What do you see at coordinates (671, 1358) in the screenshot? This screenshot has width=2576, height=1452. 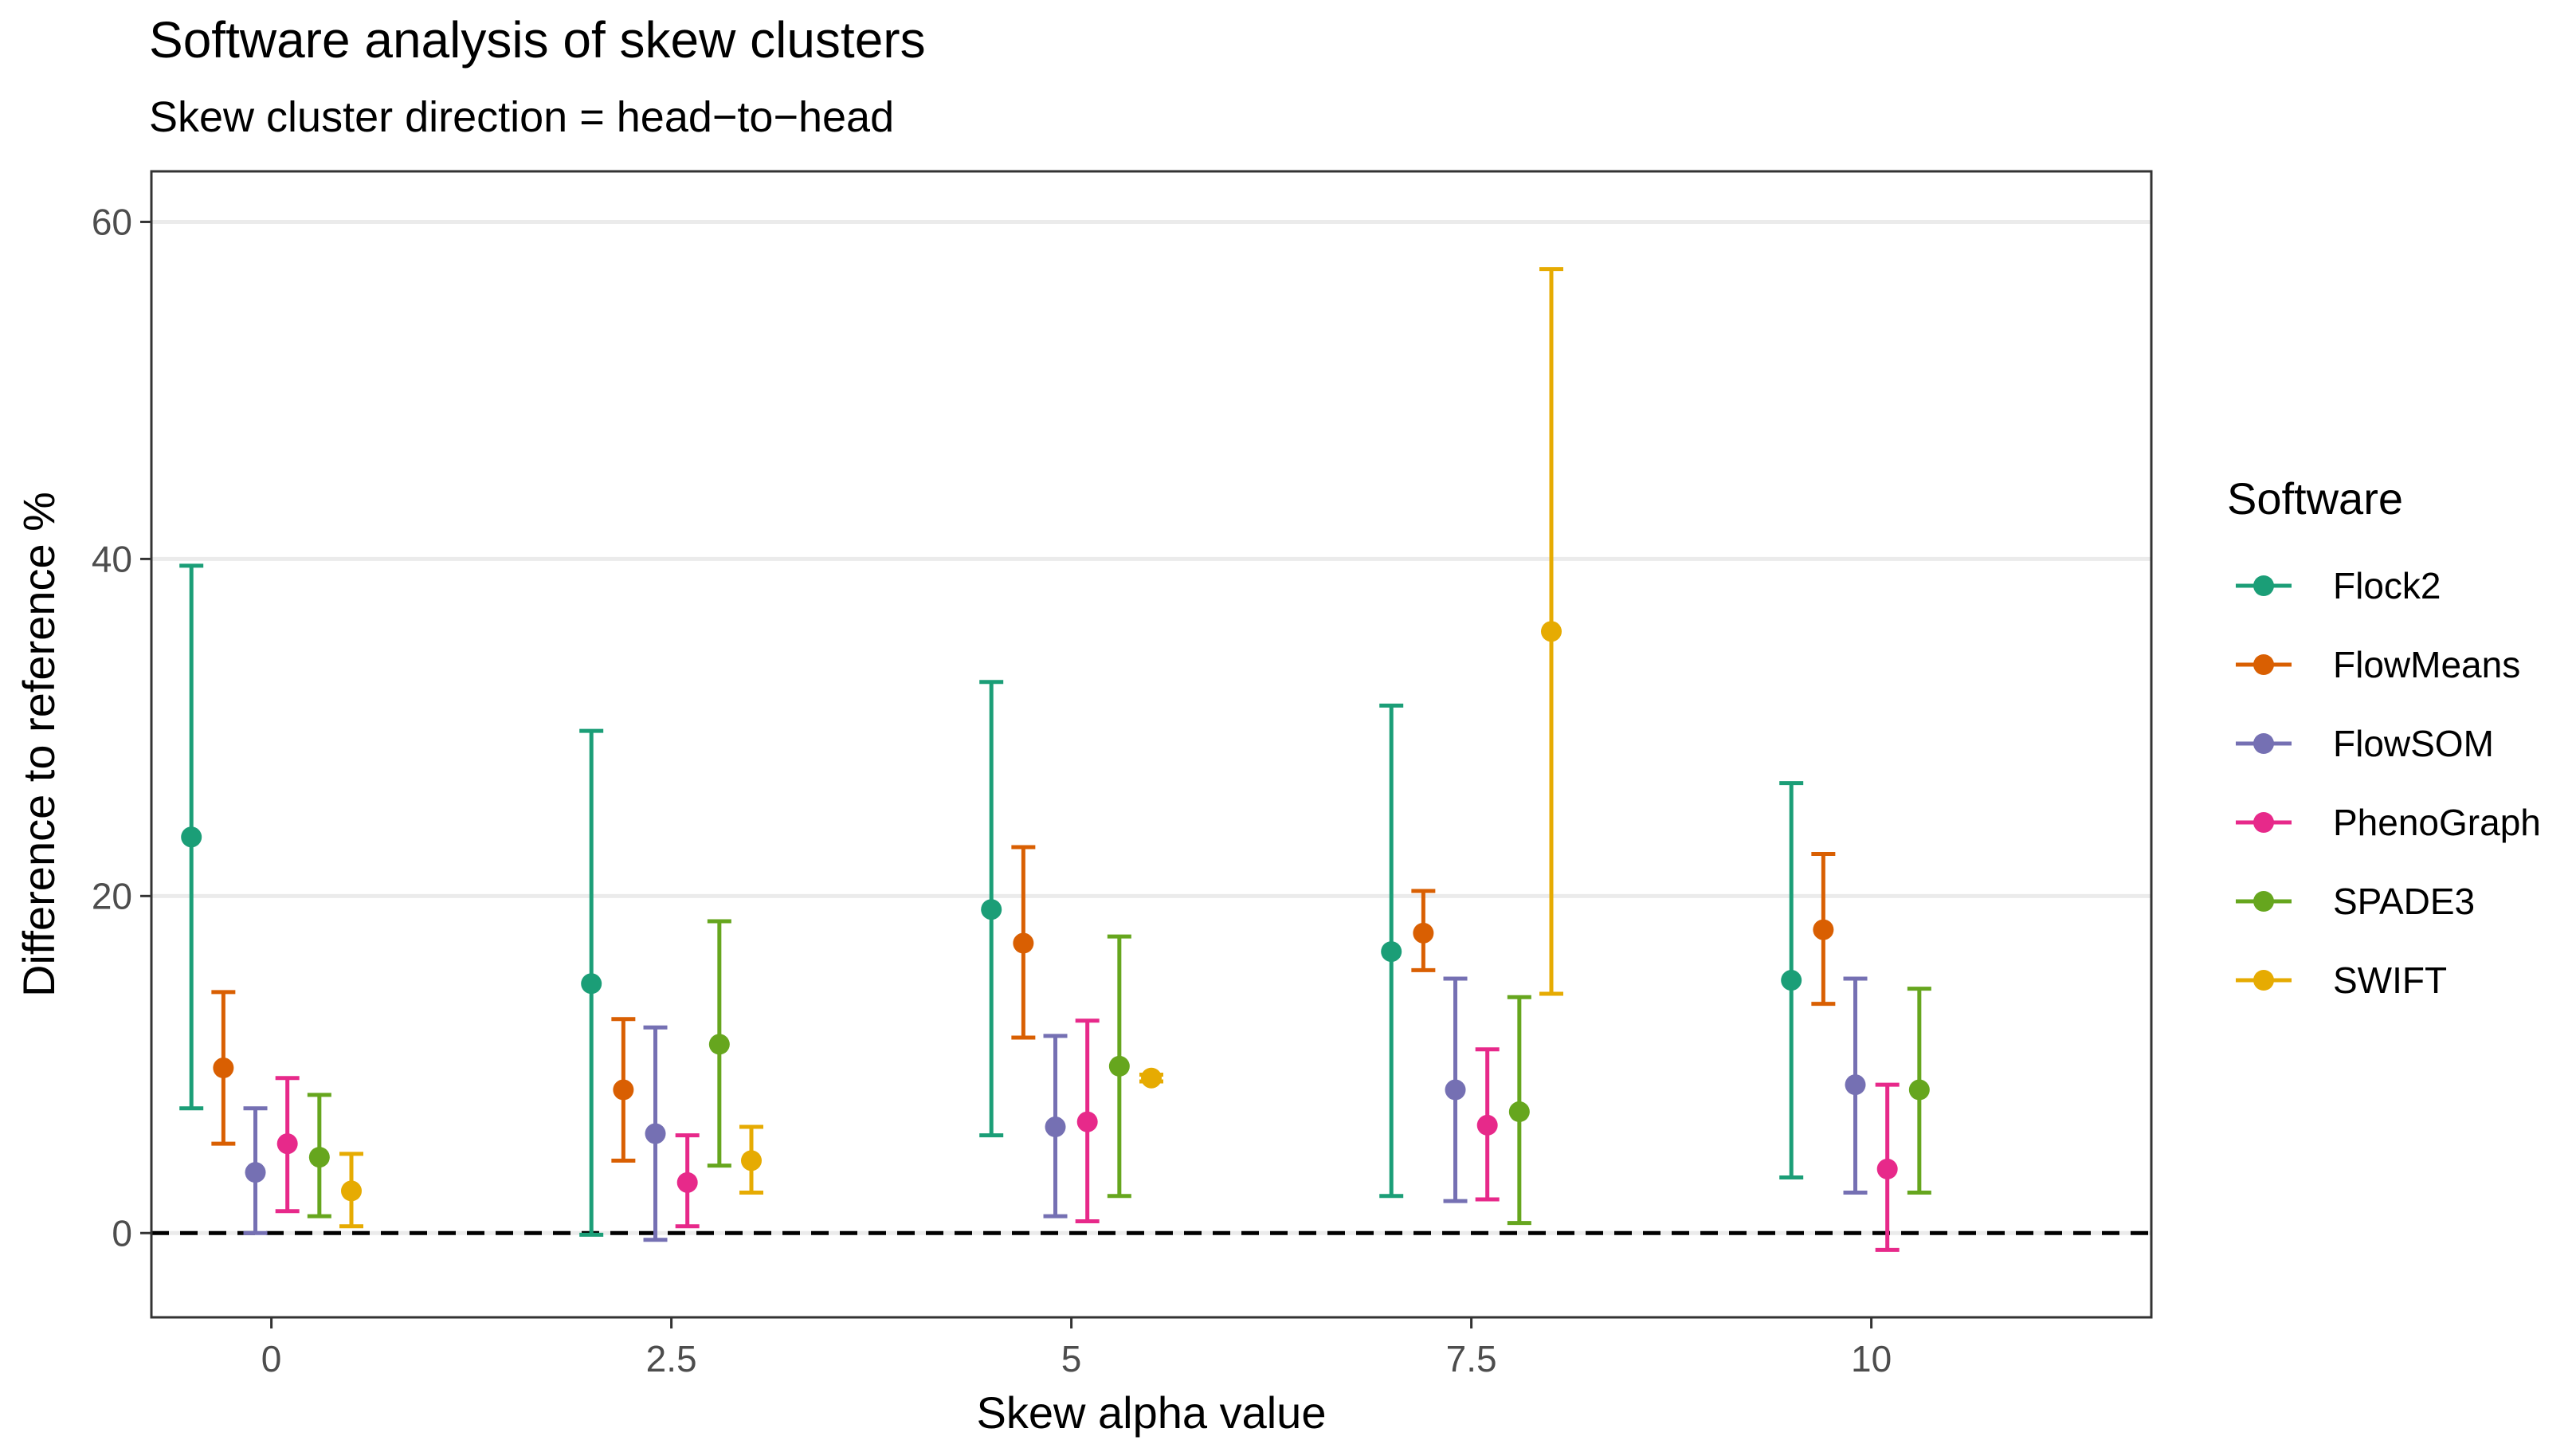 I see `x-tick-label: 2.5` at bounding box center [671, 1358].